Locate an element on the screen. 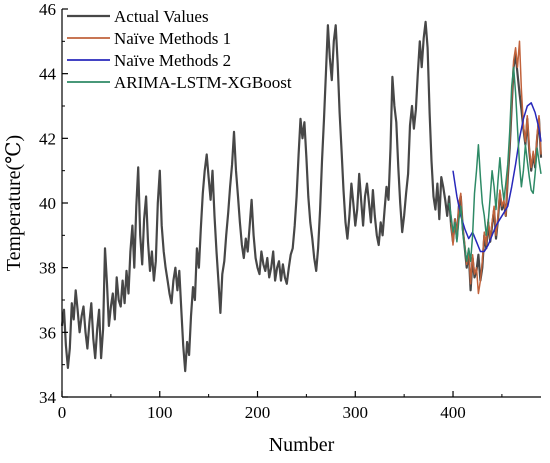 Image resolution: width=550 pixels, height=463 pixels. x-axis-title: Number is located at coordinates (302, 445).